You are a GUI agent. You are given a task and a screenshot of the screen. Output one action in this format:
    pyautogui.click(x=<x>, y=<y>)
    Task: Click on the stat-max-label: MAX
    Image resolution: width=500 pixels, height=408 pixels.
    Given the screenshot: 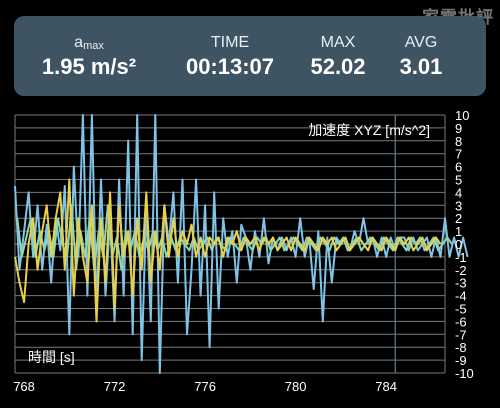 What is the action you would take?
    pyautogui.click(x=338, y=42)
    